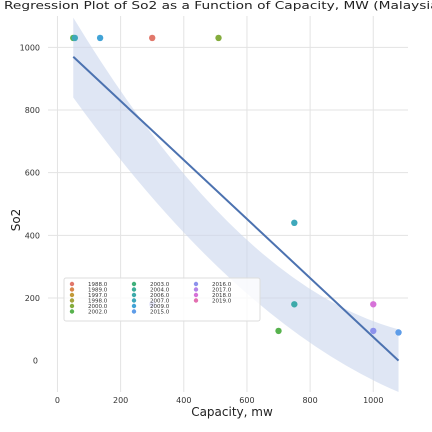 This screenshot has width=432, height=432. Describe the element at coordinates (30, 47) in the screenshot. I see `y-tick-label-4: 1000` at that location.